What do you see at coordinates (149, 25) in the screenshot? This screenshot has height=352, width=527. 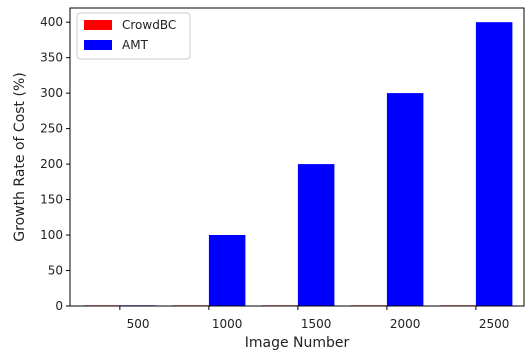 I see `legend-label-crowdbc: CrowdBC` at bounding box center [149, 25].